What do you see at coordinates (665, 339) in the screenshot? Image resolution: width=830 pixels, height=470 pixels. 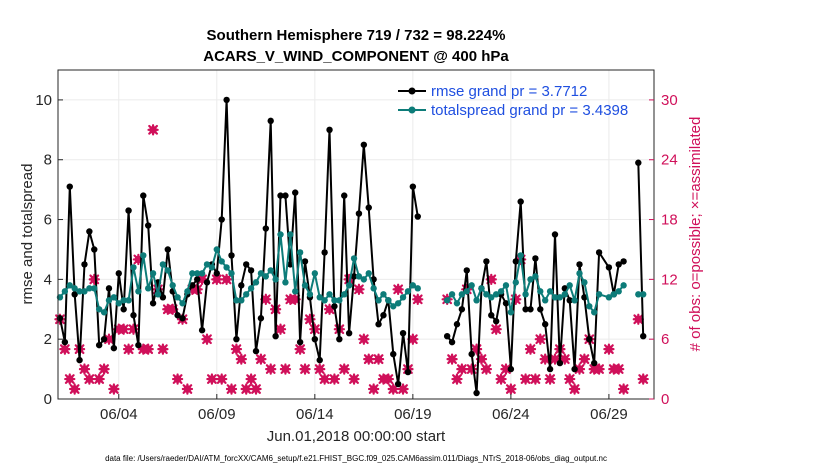 I see `y-right-tick-label: 6` at bounding box center [665, 339].